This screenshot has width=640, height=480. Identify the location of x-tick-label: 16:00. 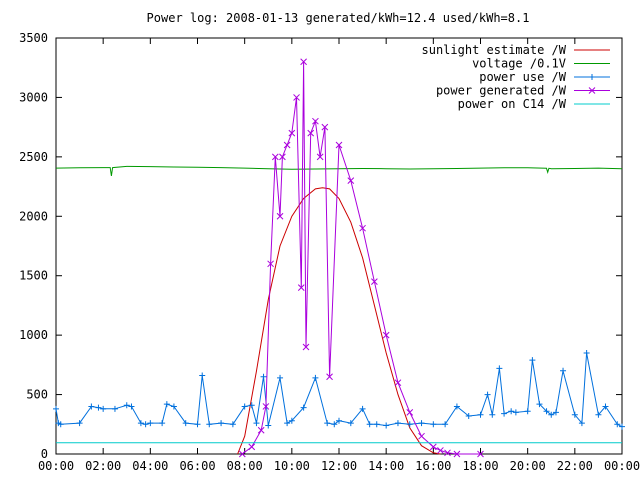
(433, 466).